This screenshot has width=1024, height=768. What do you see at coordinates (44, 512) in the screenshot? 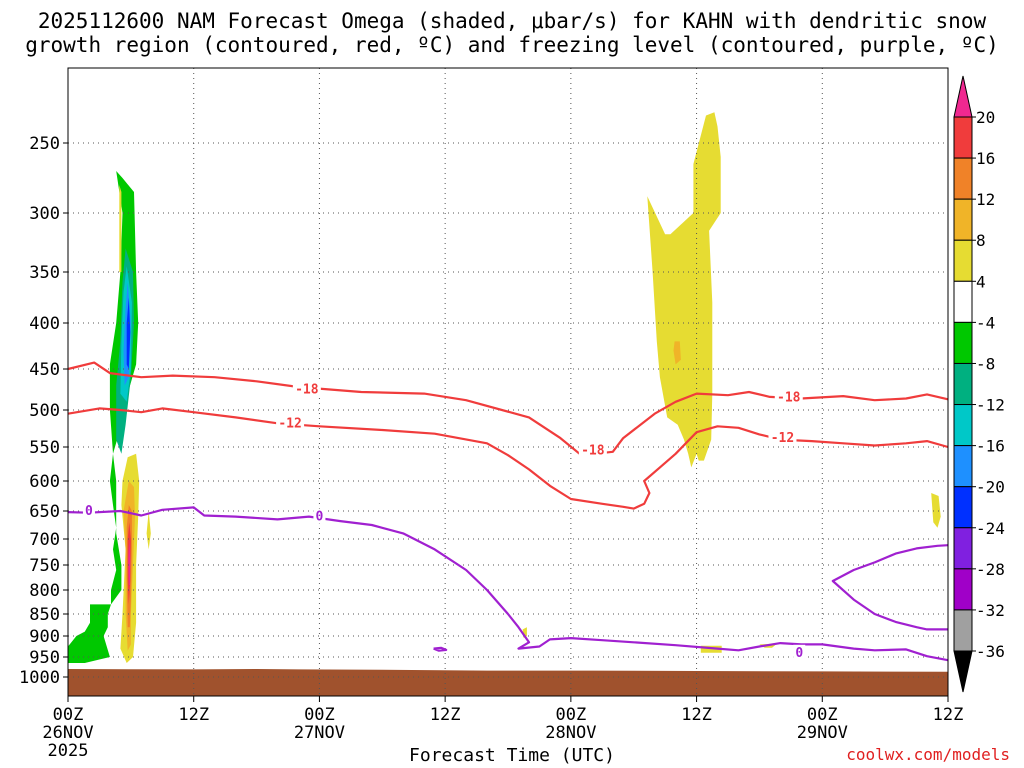
I see `y-tick-label-650: 650` at bounding box center [44, 512].